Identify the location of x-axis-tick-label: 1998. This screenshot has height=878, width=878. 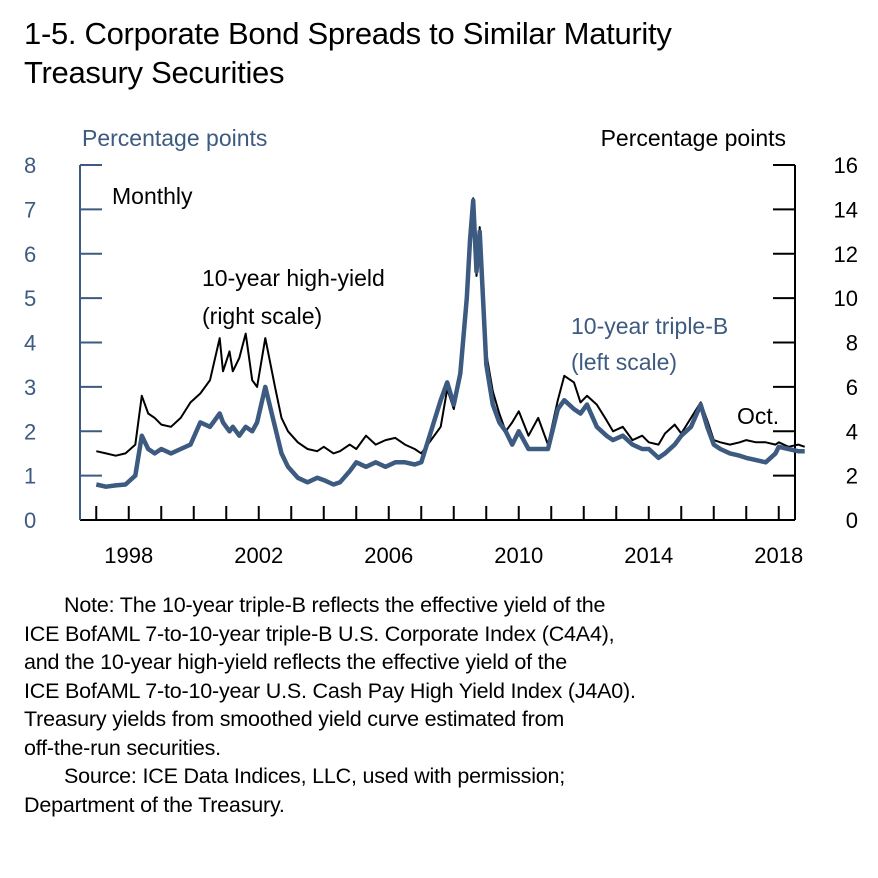
(128, 555).